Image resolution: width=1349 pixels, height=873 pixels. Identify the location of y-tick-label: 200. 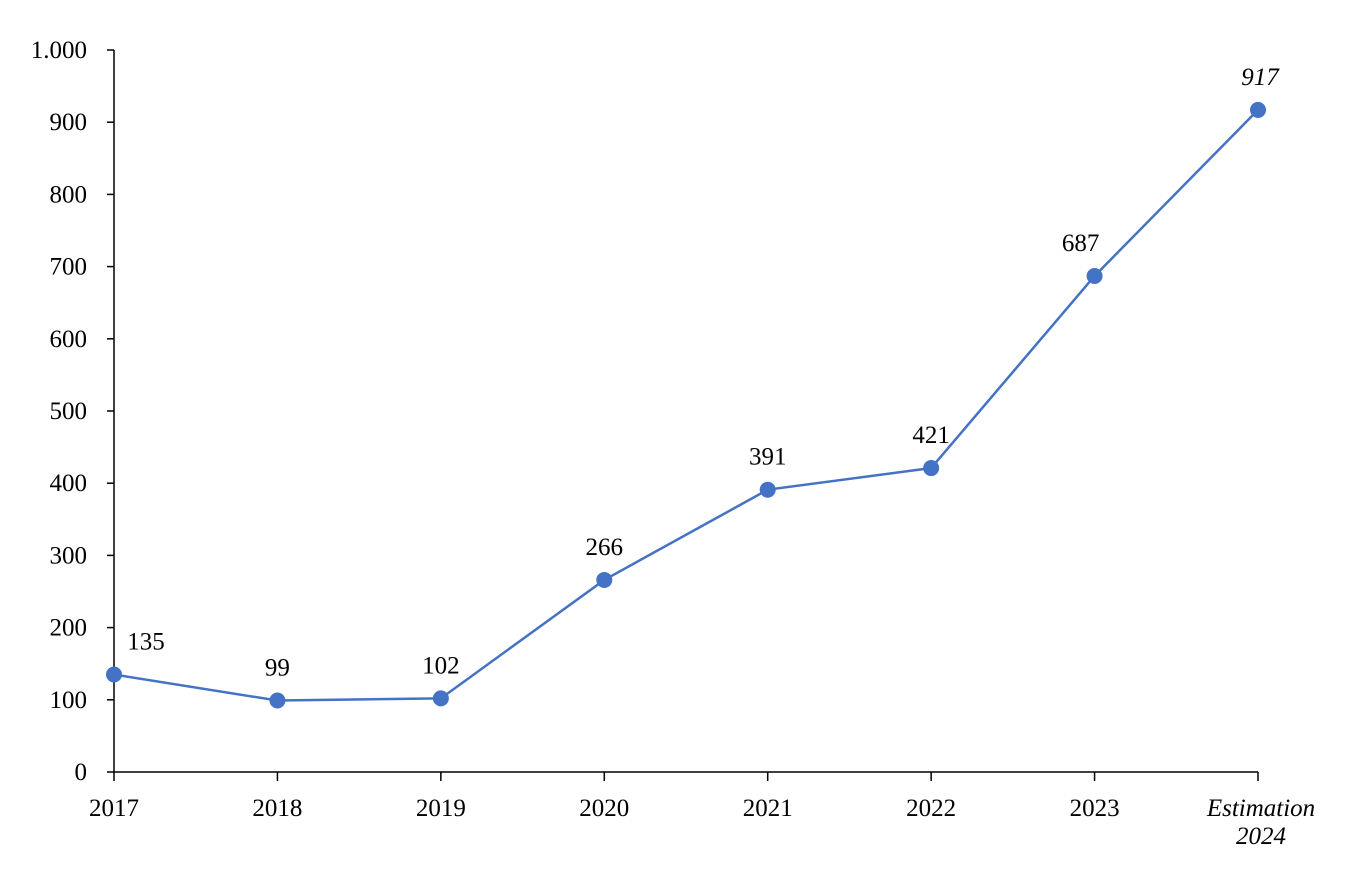
(69, 628).